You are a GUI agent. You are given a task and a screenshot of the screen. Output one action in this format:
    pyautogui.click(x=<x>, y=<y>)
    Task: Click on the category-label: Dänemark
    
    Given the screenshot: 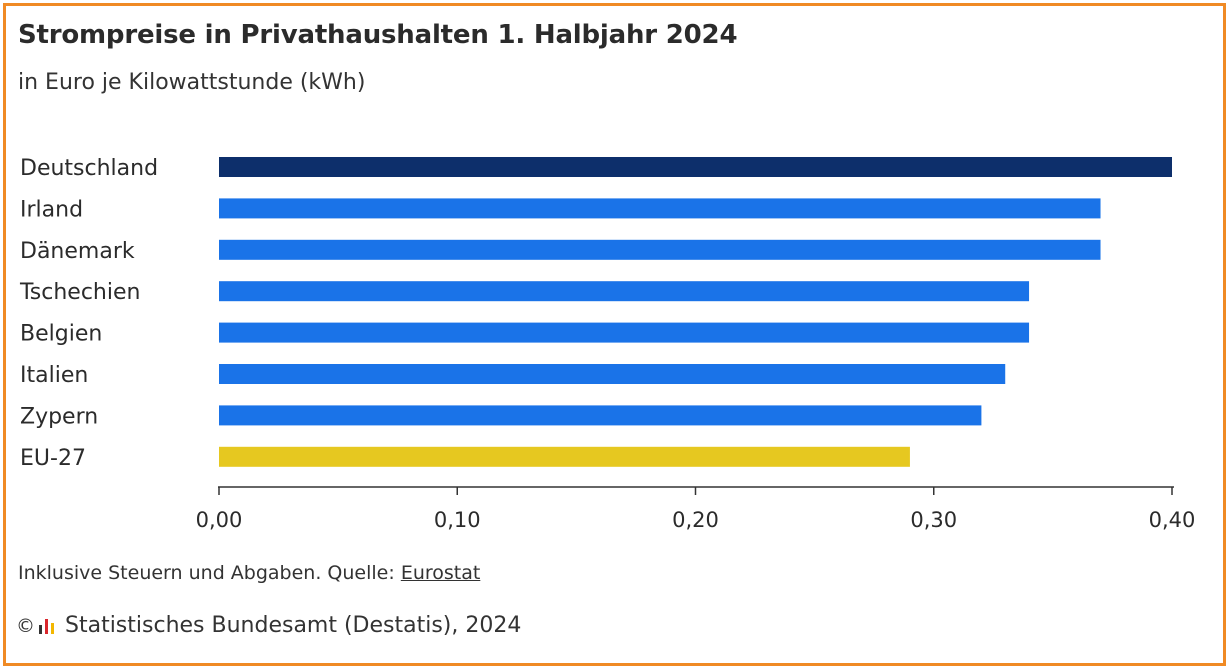 What is the action you would take?
    pyautogui.click(x=77, y=251)
    